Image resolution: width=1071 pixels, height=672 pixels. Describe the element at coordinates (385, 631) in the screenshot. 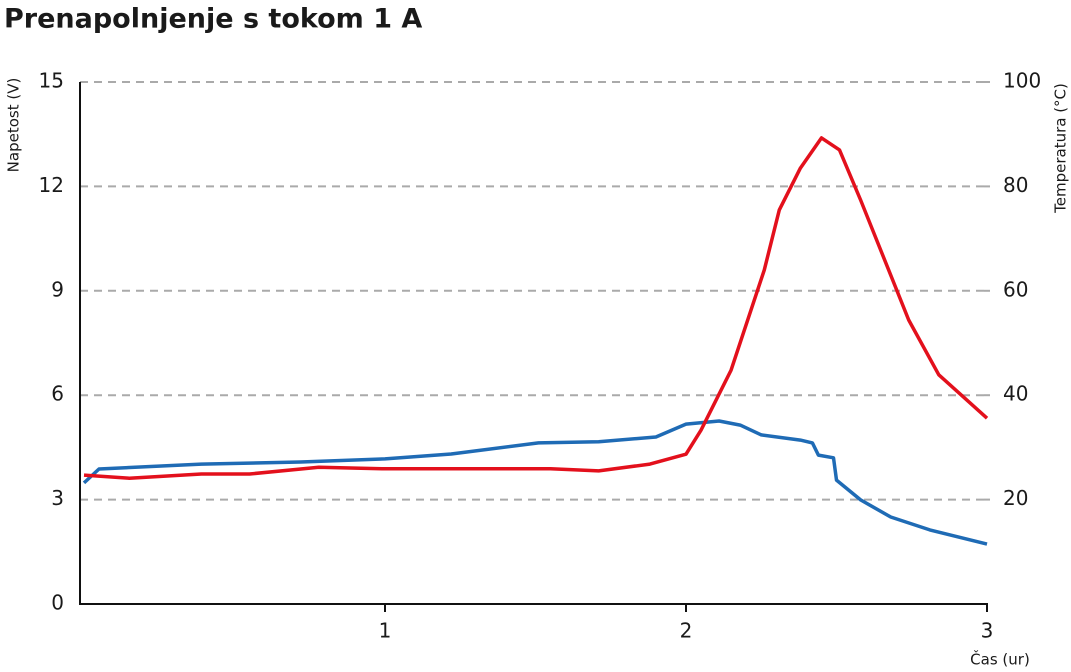

I see `x-tick-label: 1` at that location.